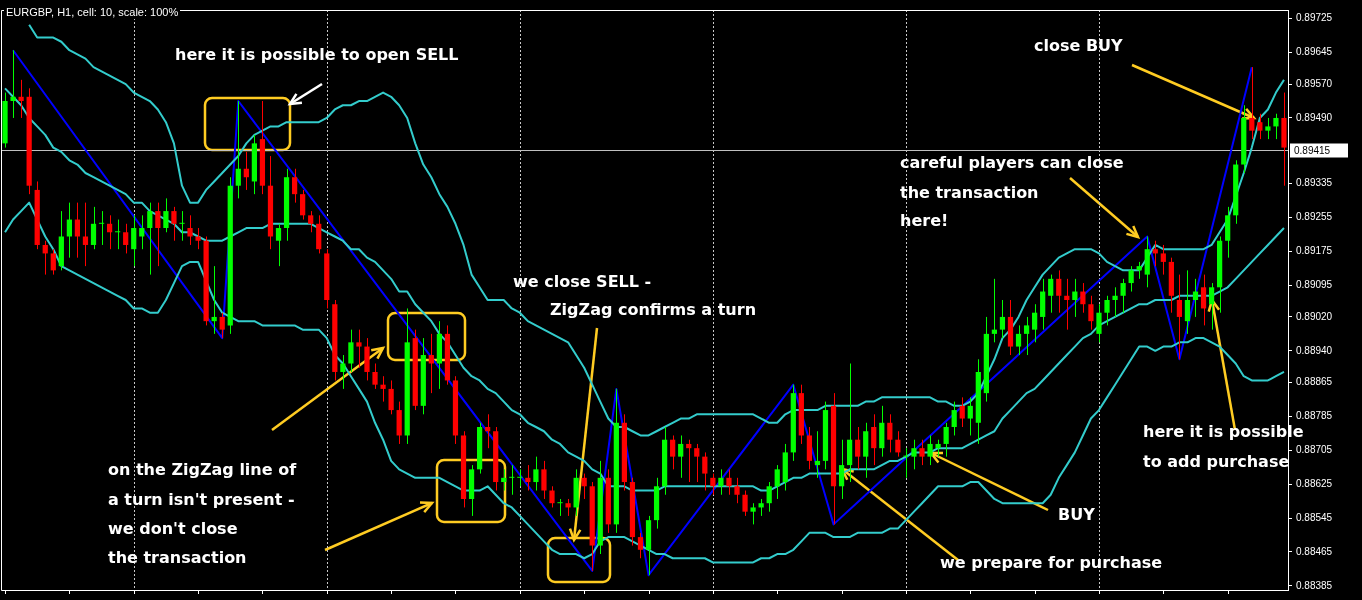 The height and width of the screenshot is (600, 1362). I want to click on y-tick-label: 0.89645, so click(1314, 52).